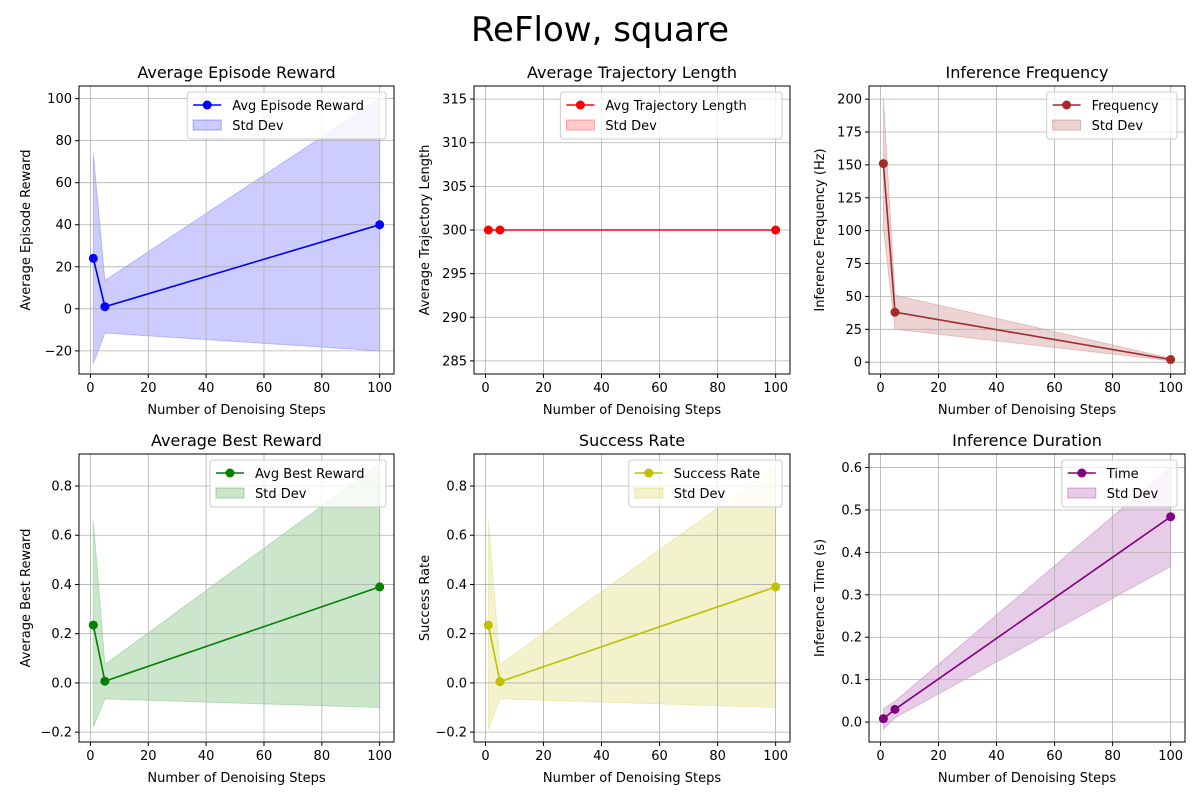  I want to click on y-tick-label: 295, so click(454, 274).